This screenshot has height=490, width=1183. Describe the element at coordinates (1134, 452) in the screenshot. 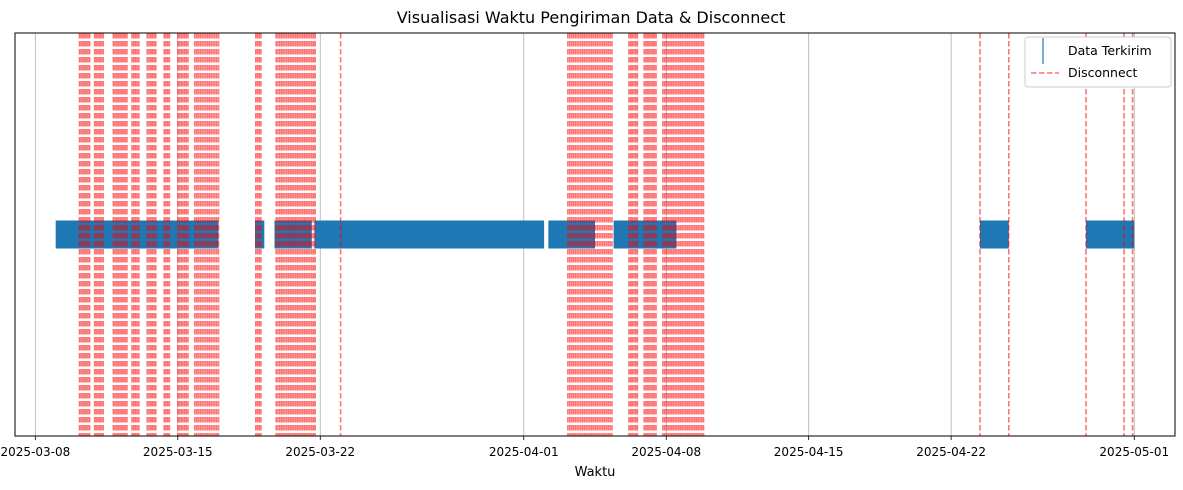

I see `x-tick-label: 2025-05-01` at that location.